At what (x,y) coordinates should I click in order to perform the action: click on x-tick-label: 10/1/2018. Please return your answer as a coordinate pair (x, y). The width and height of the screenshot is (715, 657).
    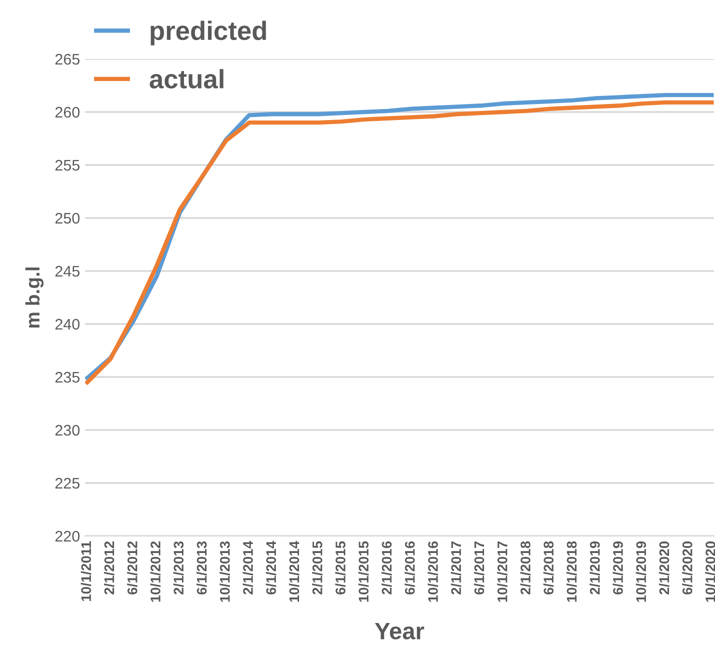
    Looking at the image, I should click on (571, 571).